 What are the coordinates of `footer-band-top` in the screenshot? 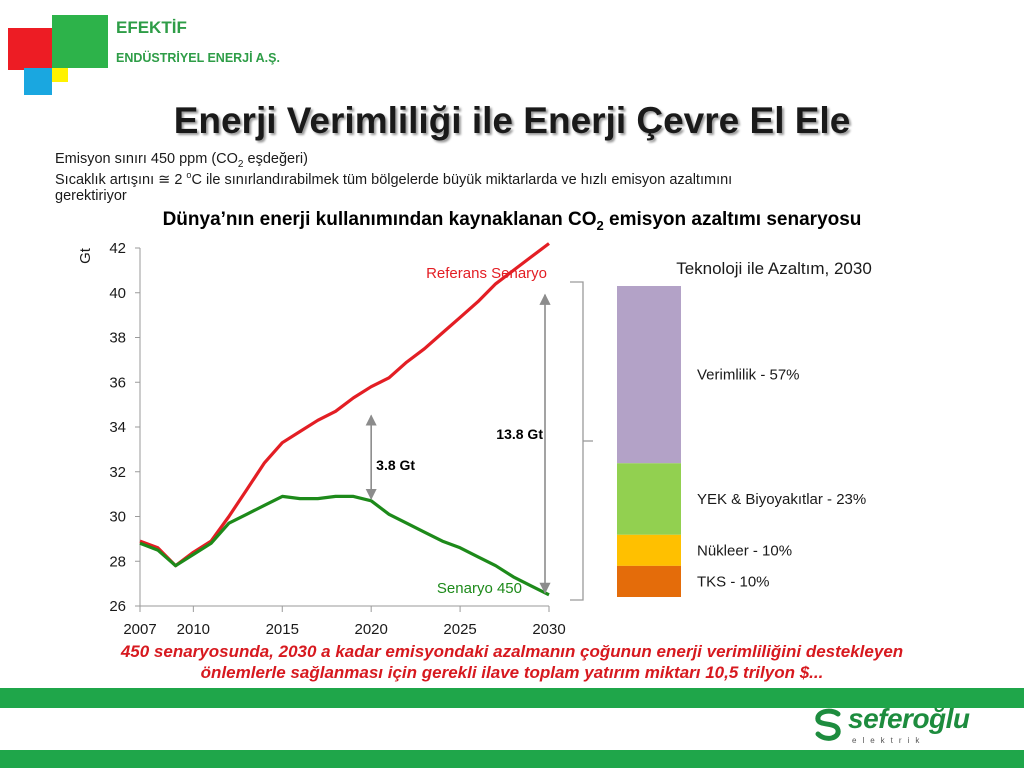 It's located at (512, 698).